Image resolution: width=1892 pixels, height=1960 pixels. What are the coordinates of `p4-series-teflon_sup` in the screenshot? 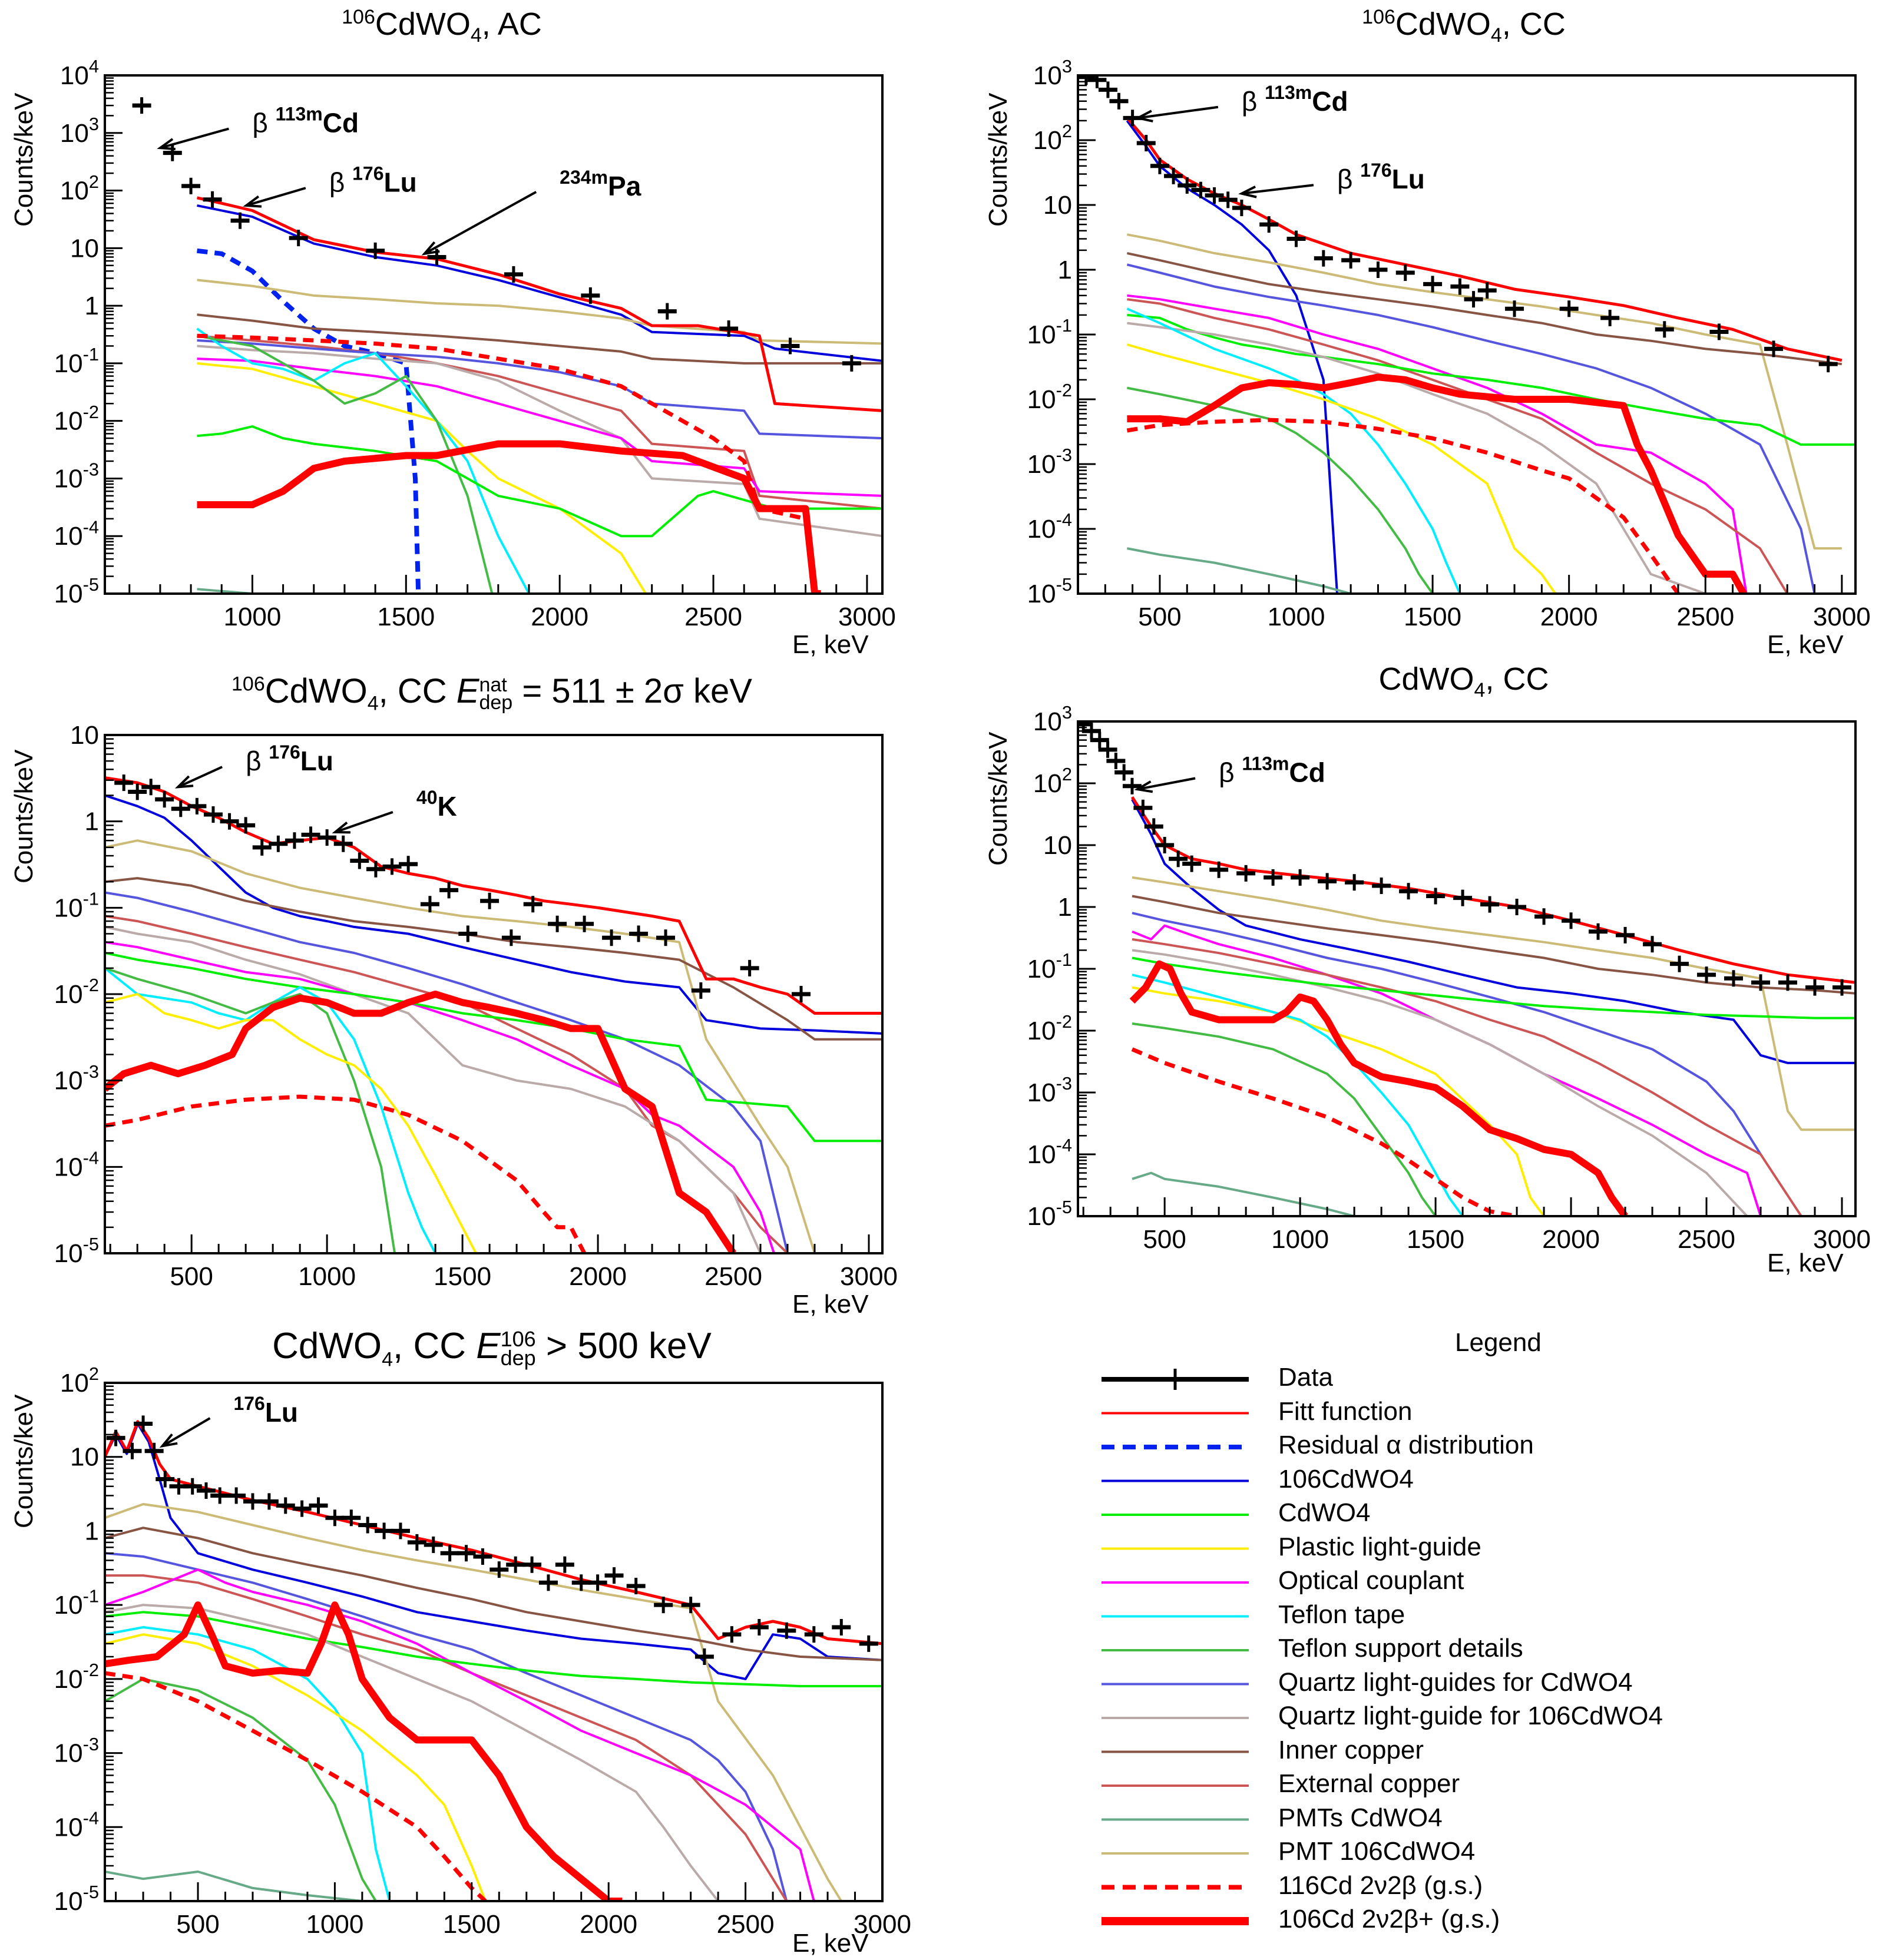 It's located at (1284, 1119).